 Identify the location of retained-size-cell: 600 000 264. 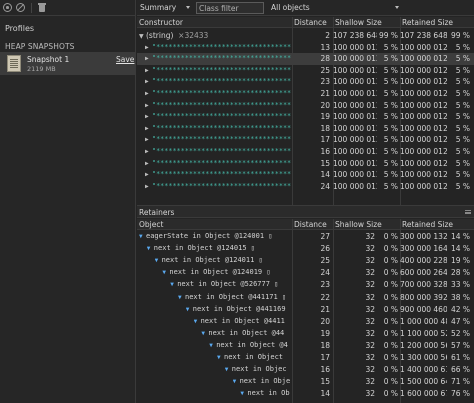
(423, 273).